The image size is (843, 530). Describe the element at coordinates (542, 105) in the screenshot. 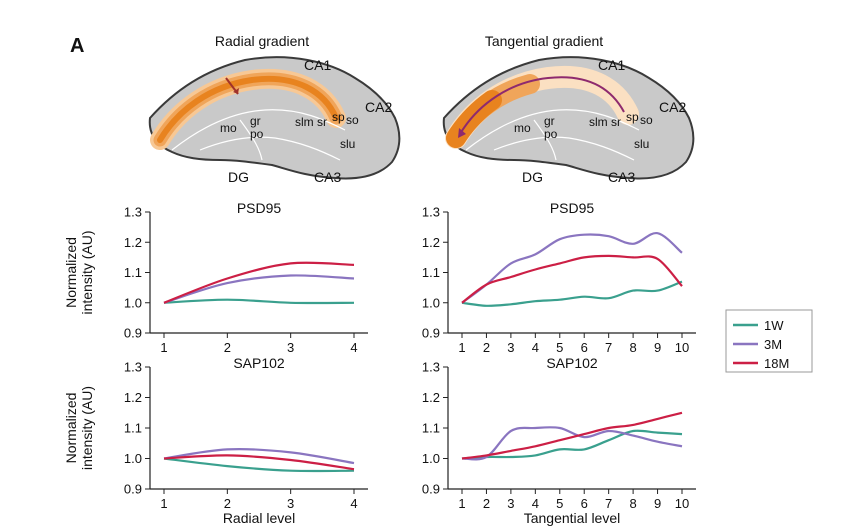

I see `tangential-arrow` at that location.